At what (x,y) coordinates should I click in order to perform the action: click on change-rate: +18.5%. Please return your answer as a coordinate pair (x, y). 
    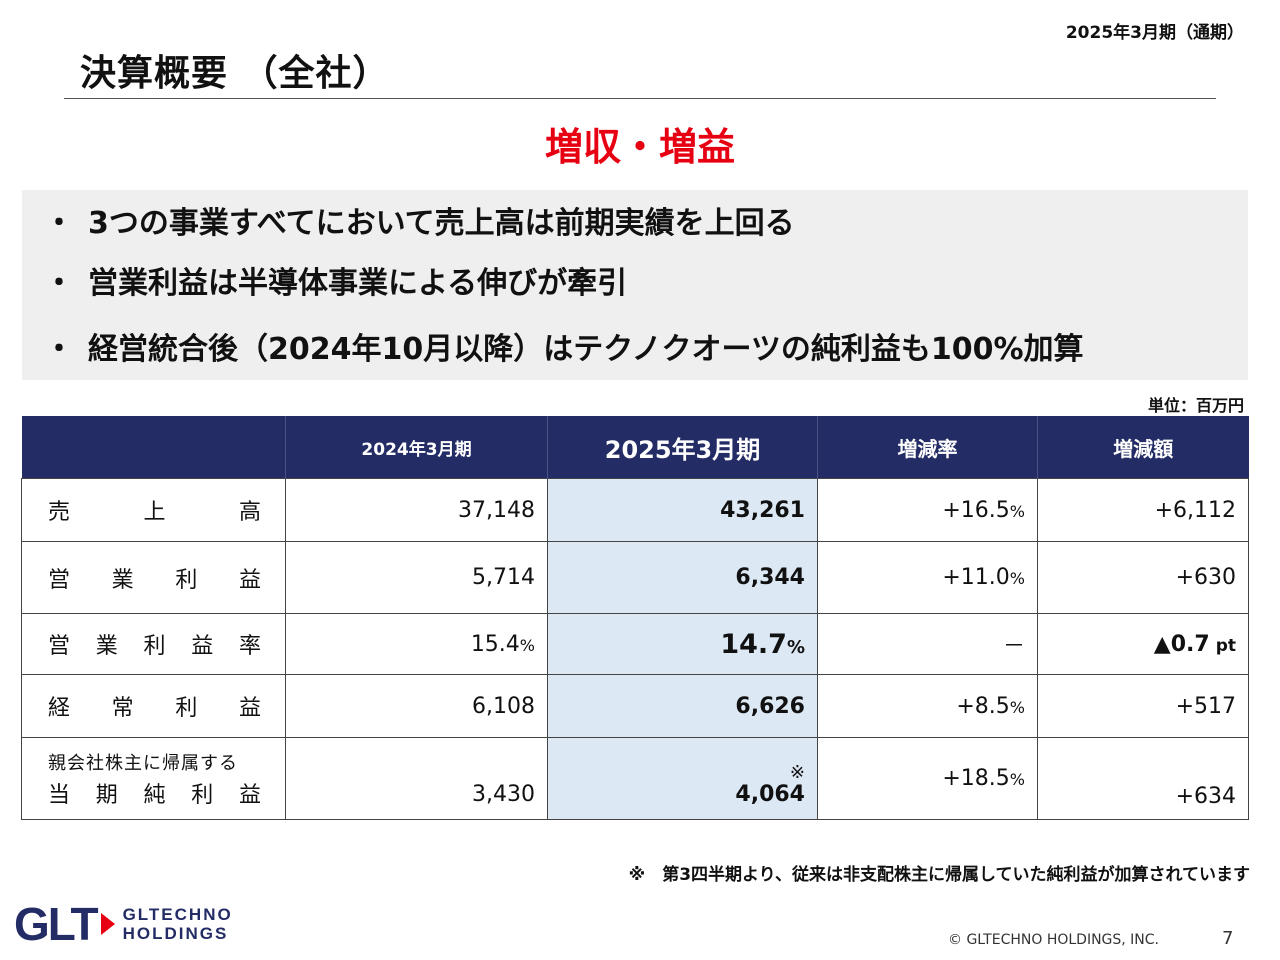
    Looking at the image, I should click on (927, 778).